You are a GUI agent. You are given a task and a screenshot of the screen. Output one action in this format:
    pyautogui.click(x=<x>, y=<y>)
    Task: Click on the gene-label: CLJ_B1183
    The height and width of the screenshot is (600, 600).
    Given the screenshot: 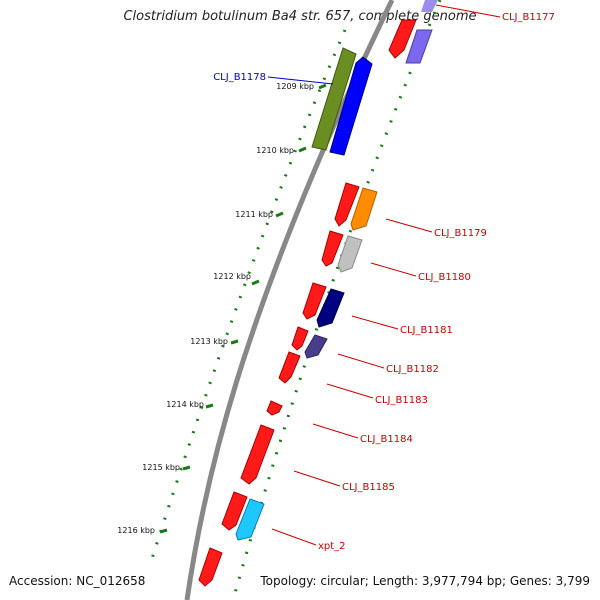 What is the action you would take?
    pyautogui.click(x=401, y=400)
    